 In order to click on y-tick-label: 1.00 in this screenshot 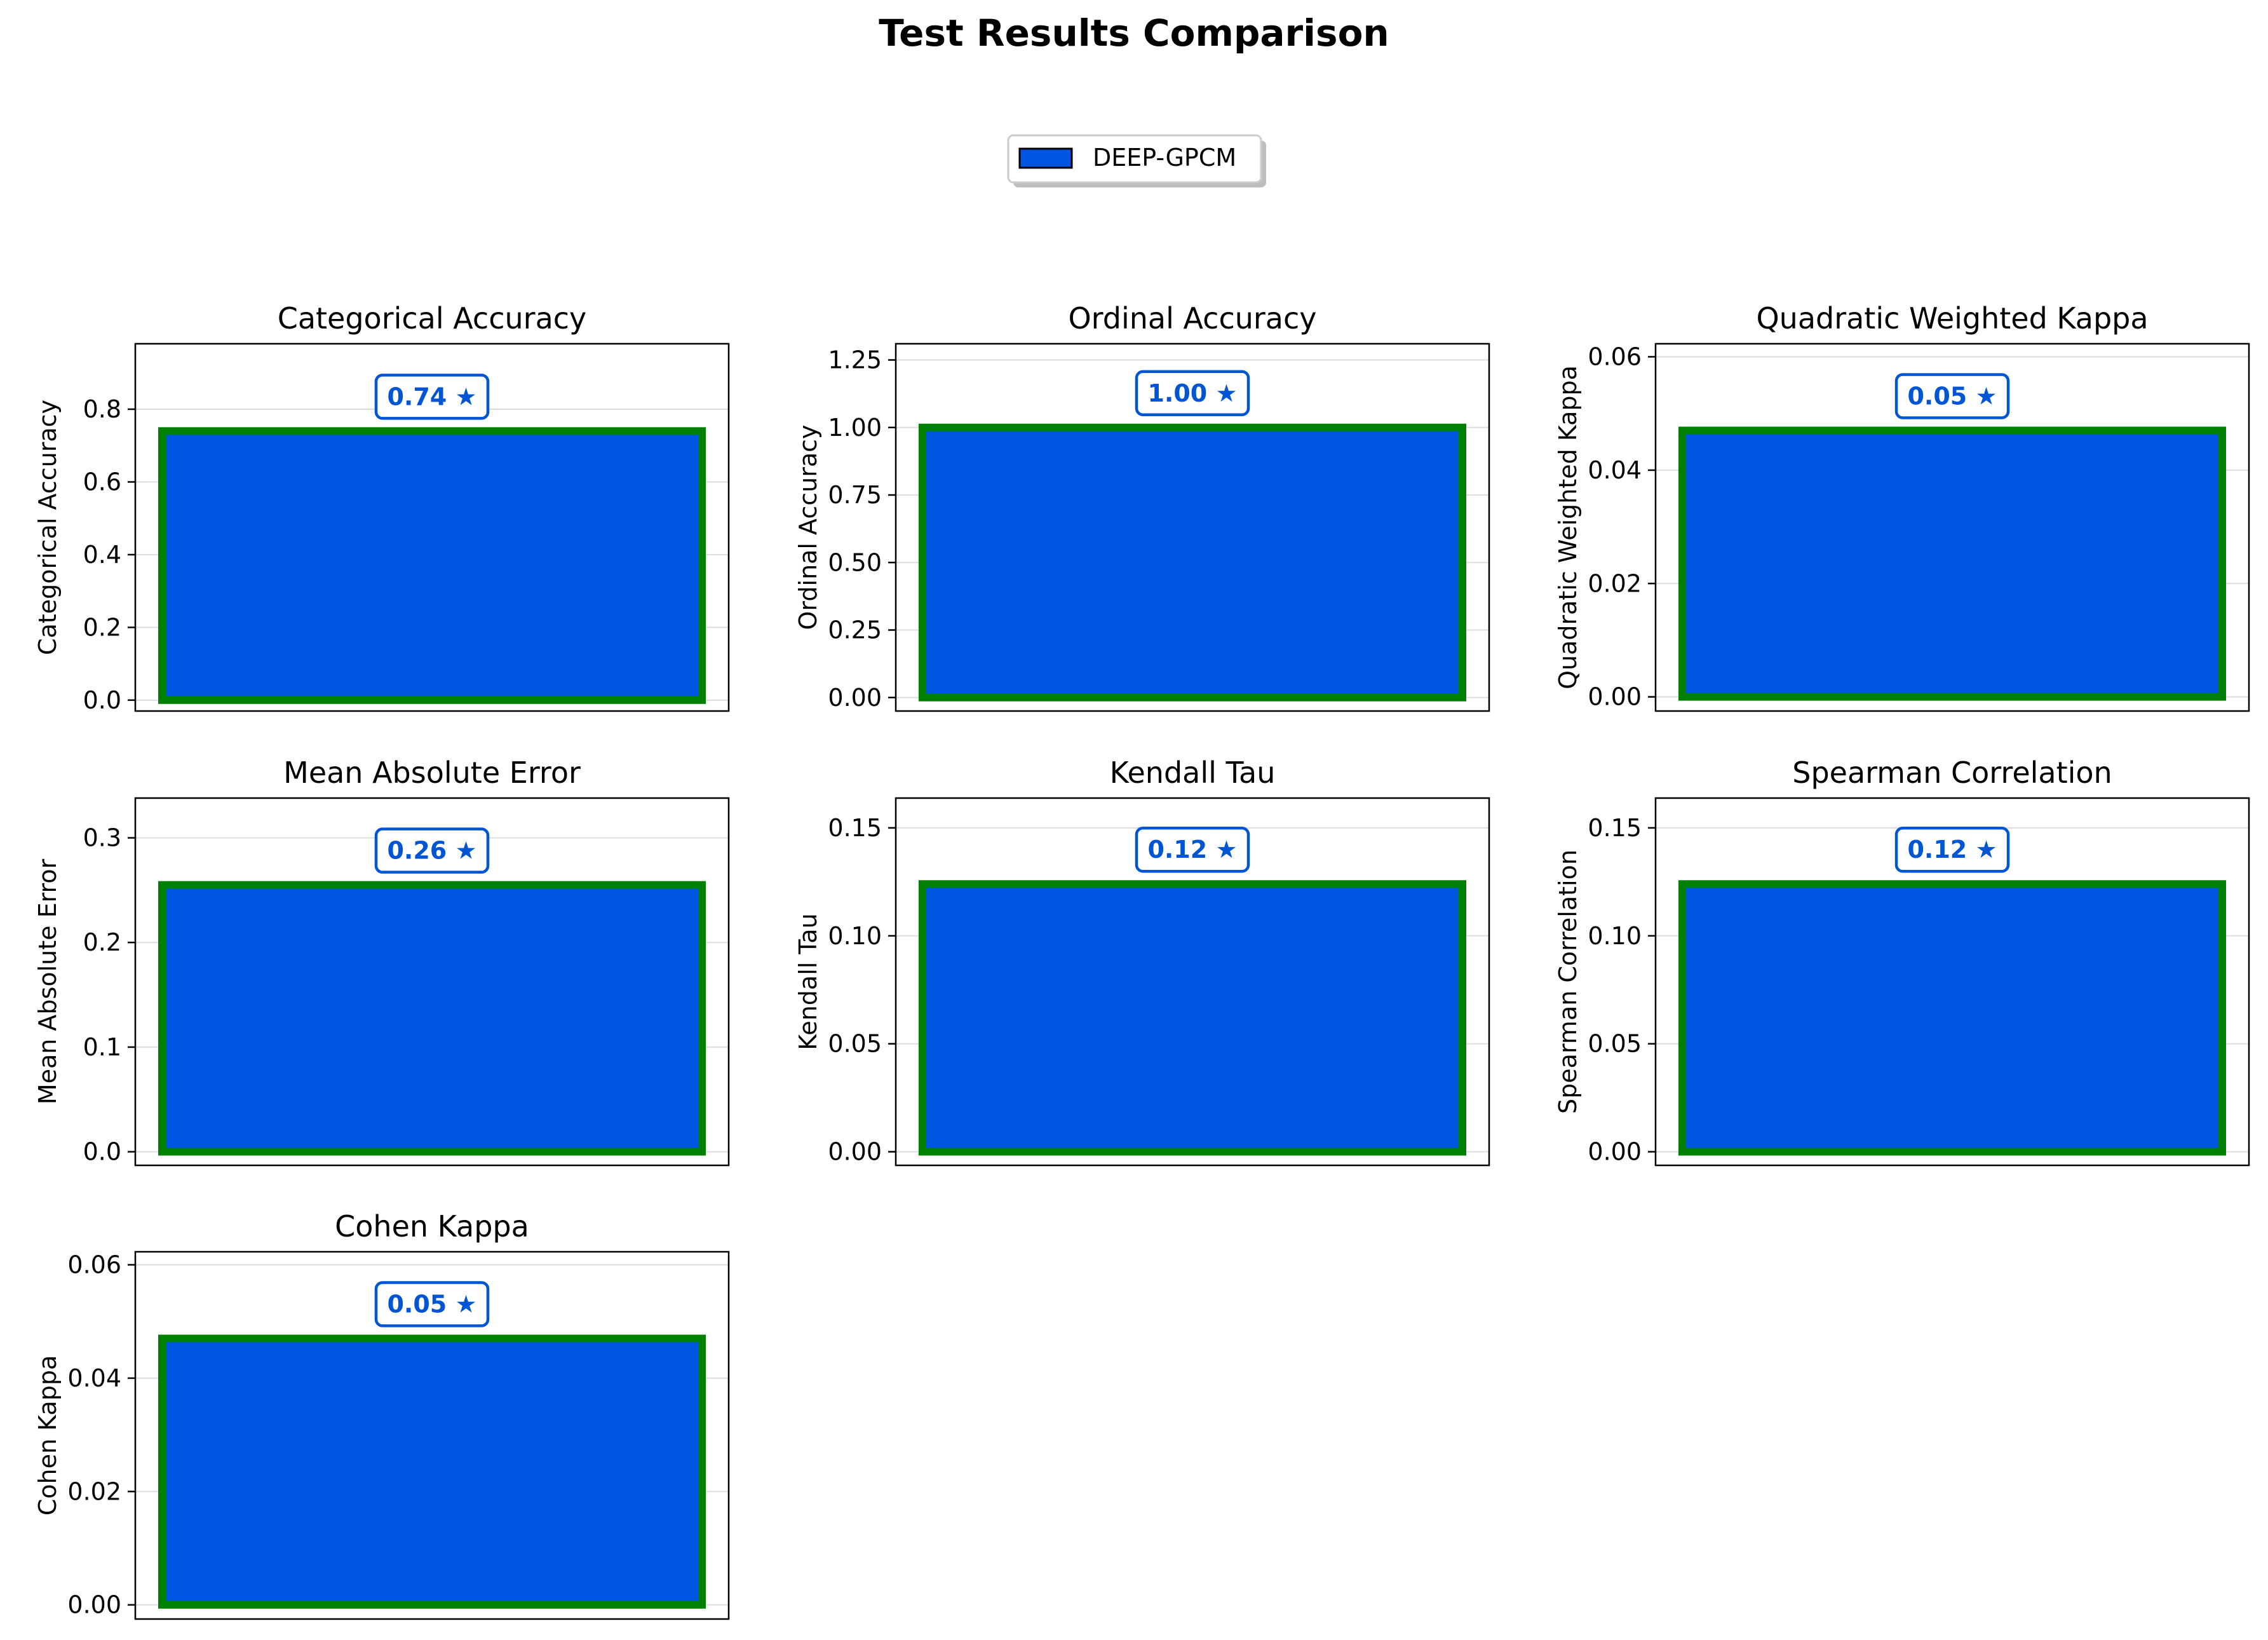, I will do `click(855, 428)`.